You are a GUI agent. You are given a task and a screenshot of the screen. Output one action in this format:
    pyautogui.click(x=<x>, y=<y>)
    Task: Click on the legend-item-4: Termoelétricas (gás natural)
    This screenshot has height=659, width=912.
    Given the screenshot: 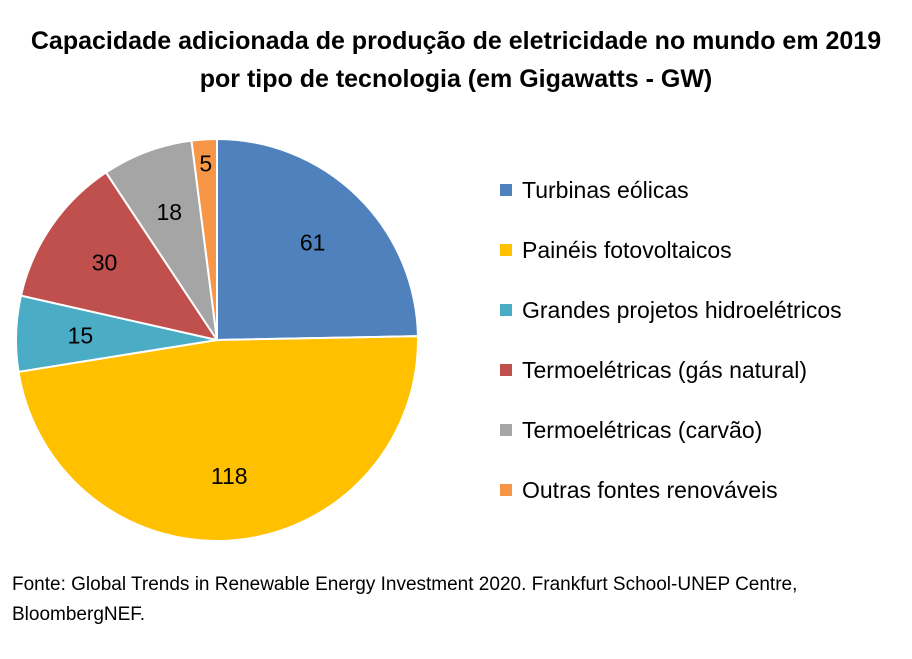 What is the action you would take?
    pyautogui.click(x=700, y=370)
    